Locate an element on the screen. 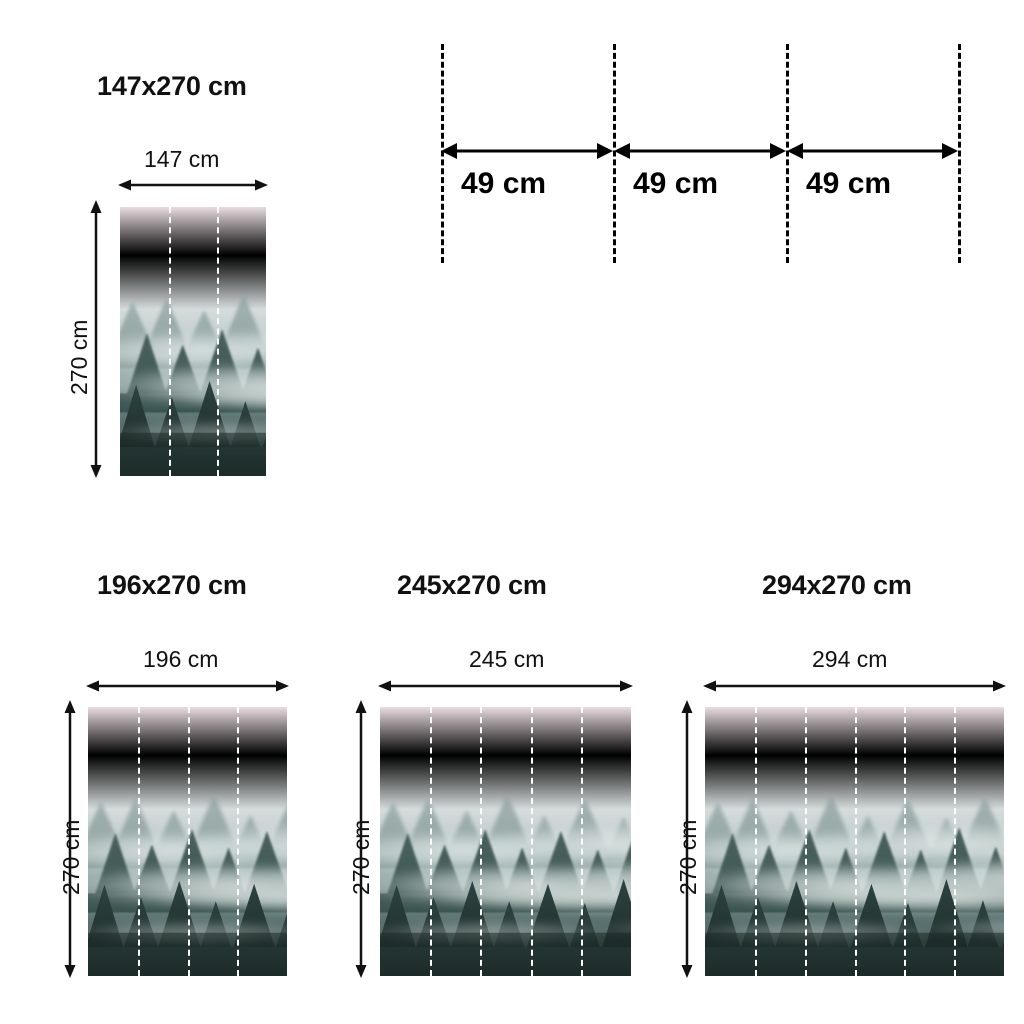  strip-segment-label-3: 49 cm is located at coordinates (849, 183).